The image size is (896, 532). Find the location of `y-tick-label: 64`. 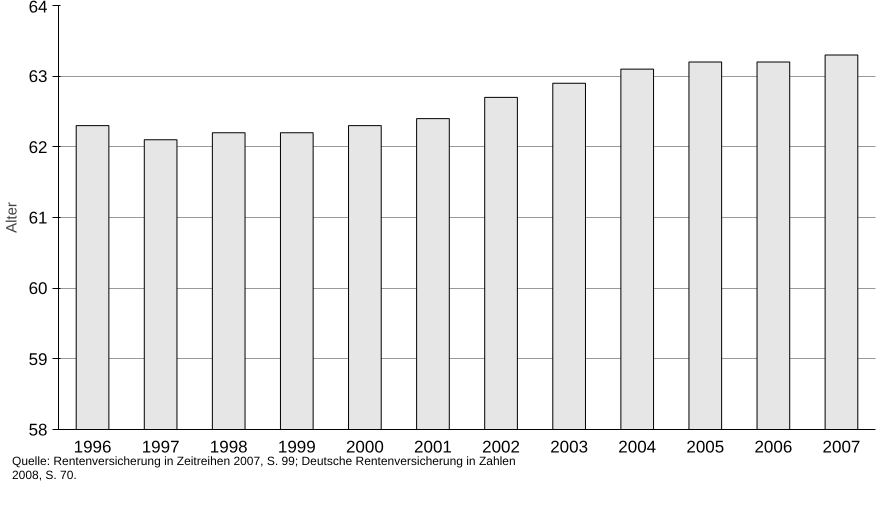

y-tick-label: 64 is located at coordinates (38, 8).